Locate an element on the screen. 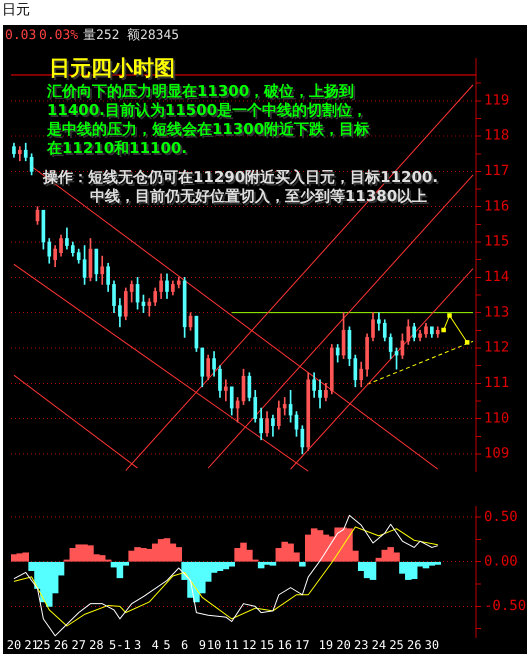 Image resolution: width=530 pixels, height=654 pixels. y-tick-label: 114 is located at coordinates (497, 277).